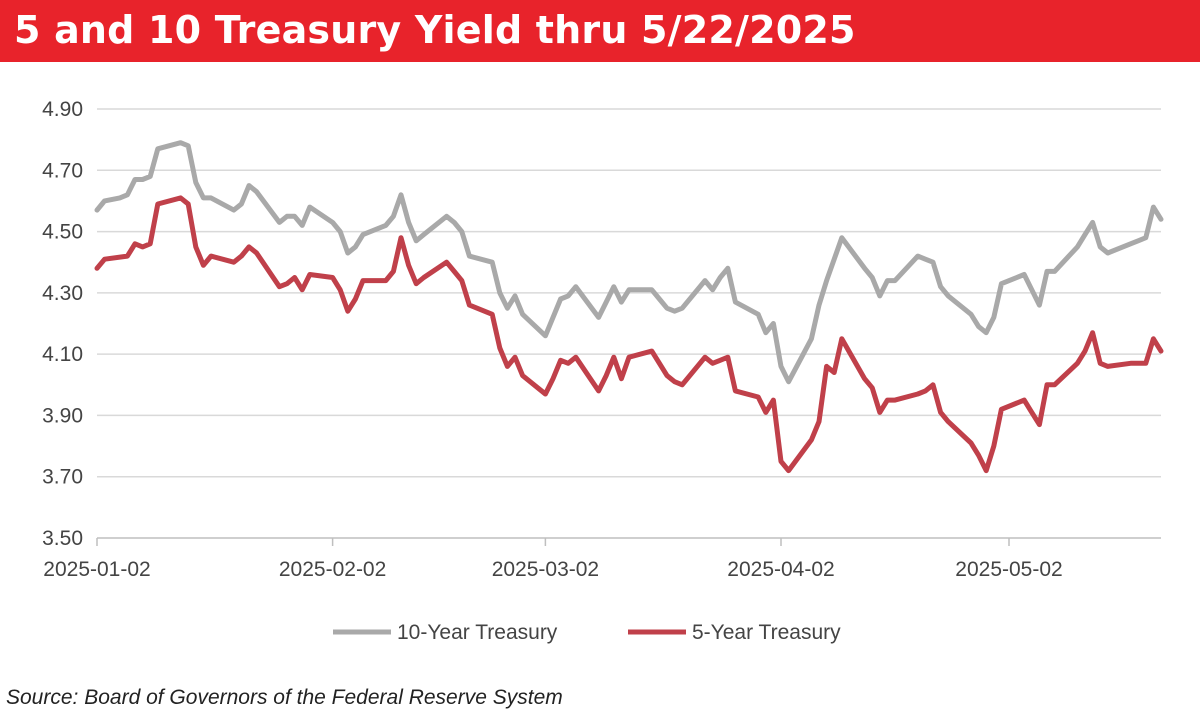 This screenshot has width=1200, height=718. I want to click on y-tick-label: 4.70, so click(62, 170).